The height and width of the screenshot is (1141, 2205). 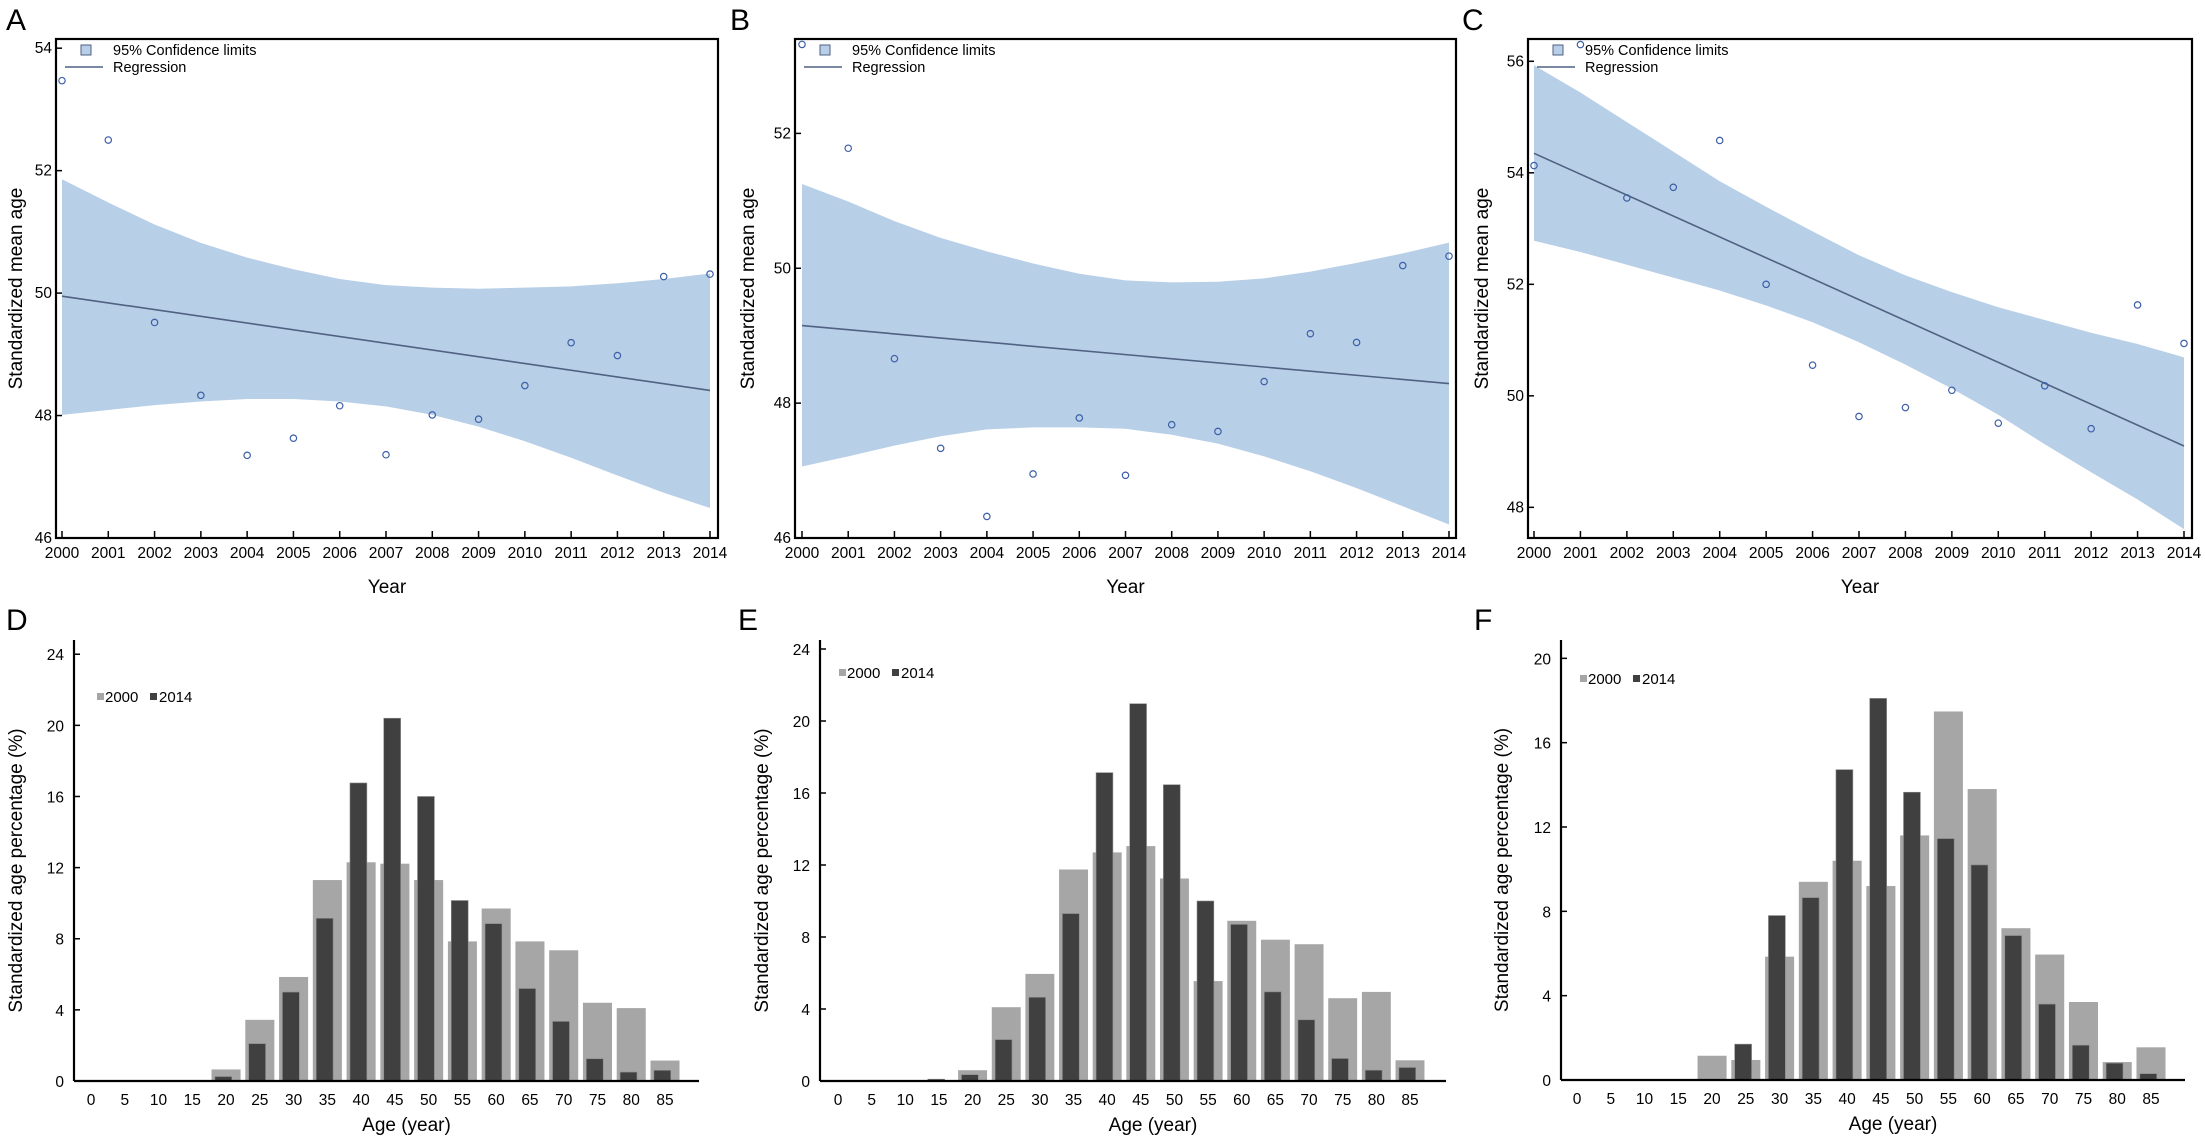 I want to click on x-tick-label: 2001, so click(x=848, y=553).